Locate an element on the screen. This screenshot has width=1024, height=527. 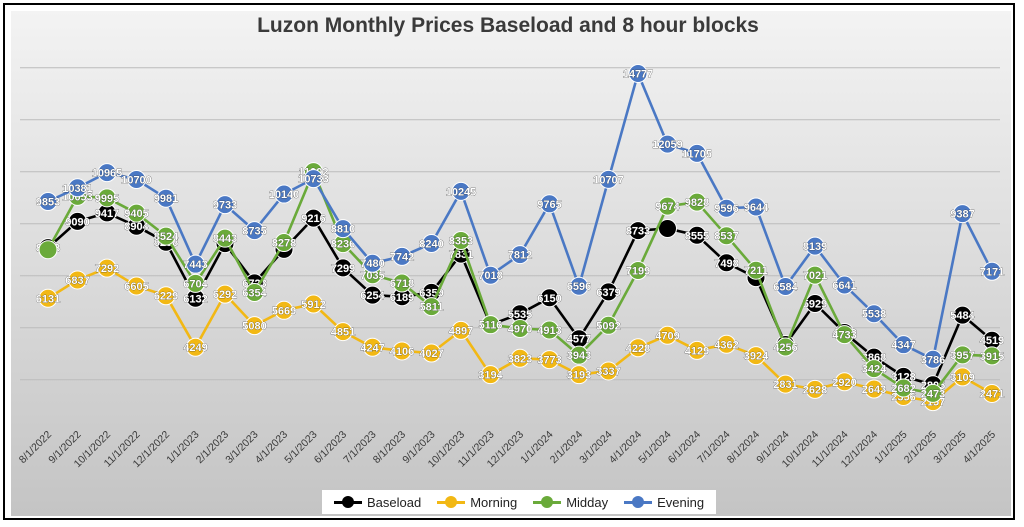
data-label-midday: 9828 is located at coordinates (697, 203).